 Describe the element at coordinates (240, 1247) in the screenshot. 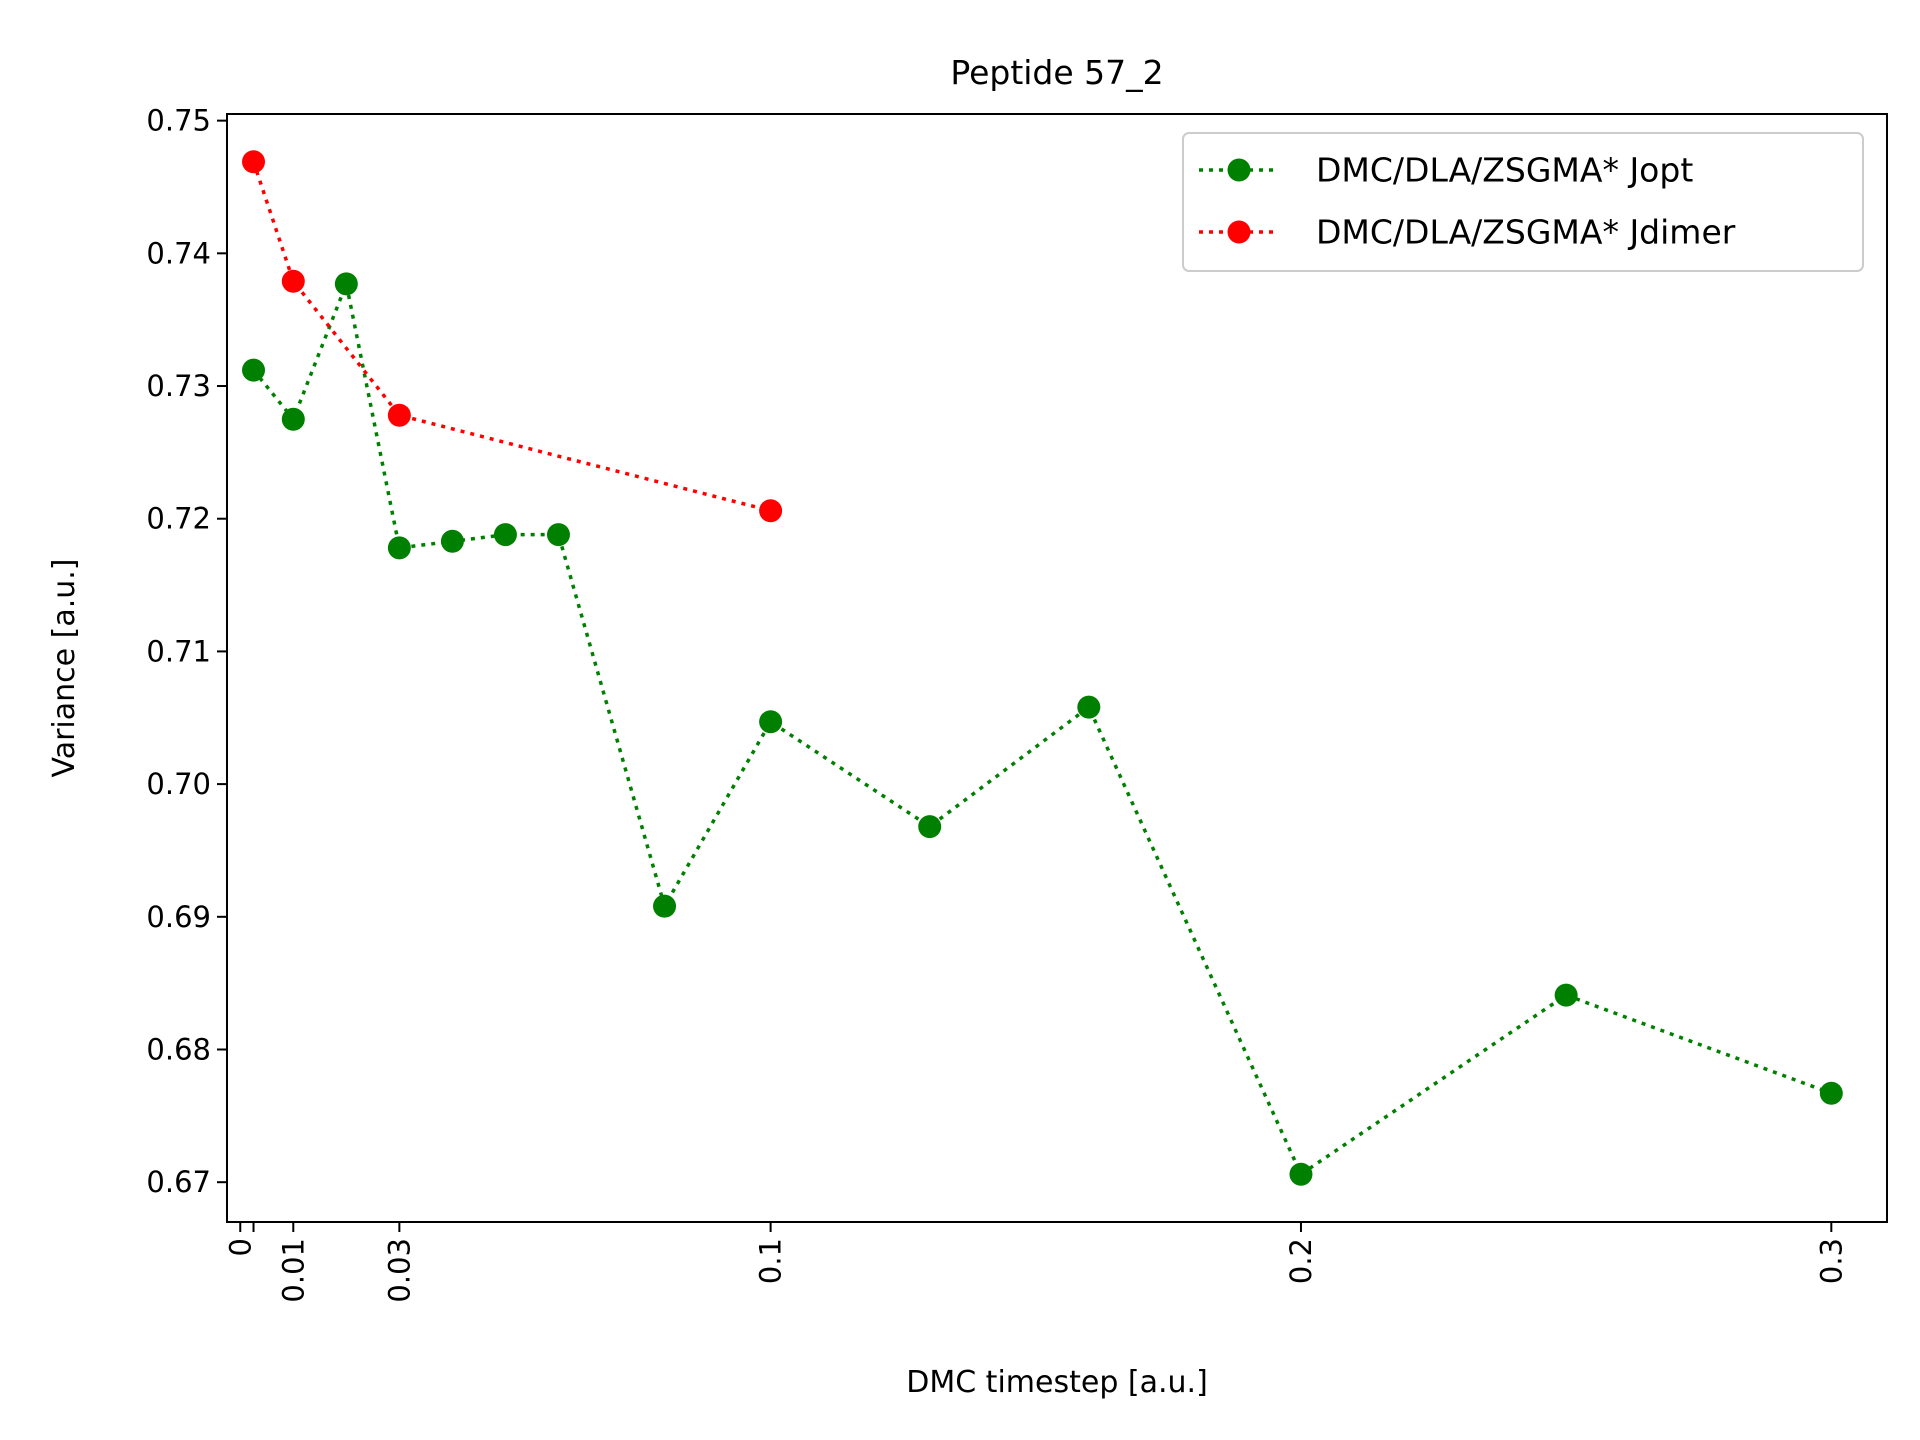

I see `x-tick-label: 0` at that location.